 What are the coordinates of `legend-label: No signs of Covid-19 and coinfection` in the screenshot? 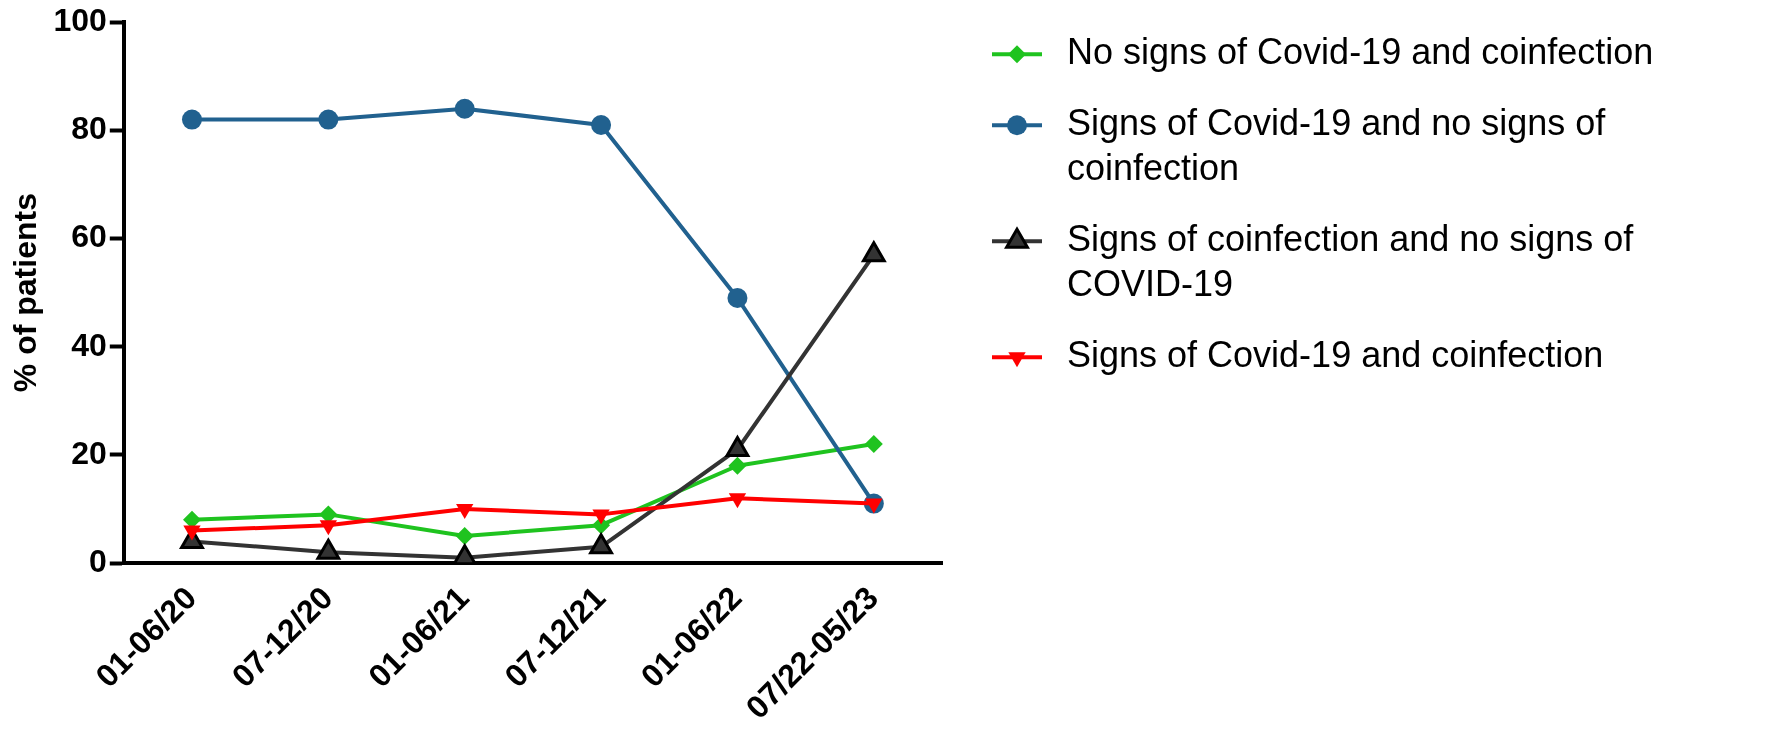 It's located at (1360, 52).